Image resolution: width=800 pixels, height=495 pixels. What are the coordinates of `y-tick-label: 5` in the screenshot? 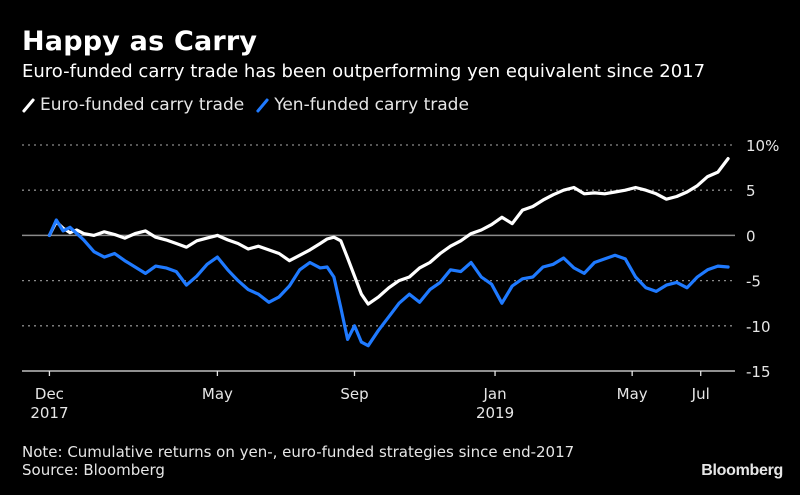 It's located at (751, 191).